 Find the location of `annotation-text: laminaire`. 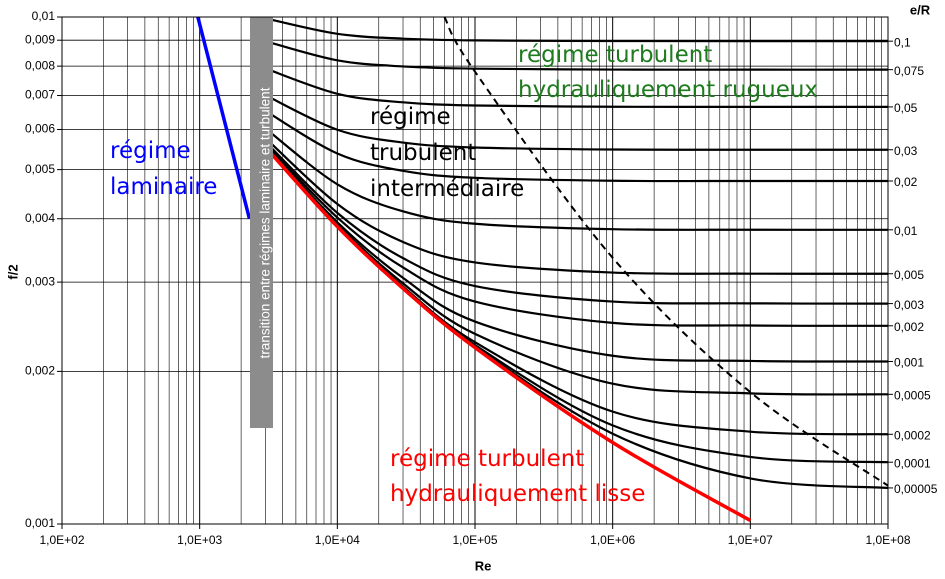

annotation-text: laminaire is located at coordinates (163, 187).